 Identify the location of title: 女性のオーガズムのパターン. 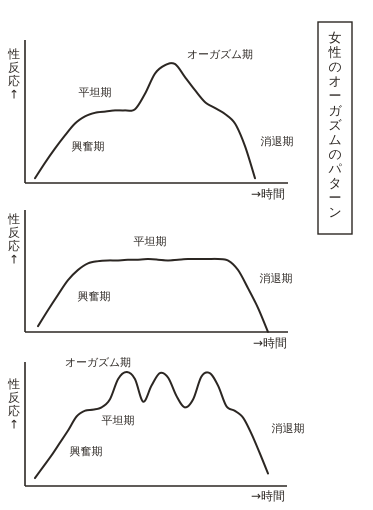
(335, 126).